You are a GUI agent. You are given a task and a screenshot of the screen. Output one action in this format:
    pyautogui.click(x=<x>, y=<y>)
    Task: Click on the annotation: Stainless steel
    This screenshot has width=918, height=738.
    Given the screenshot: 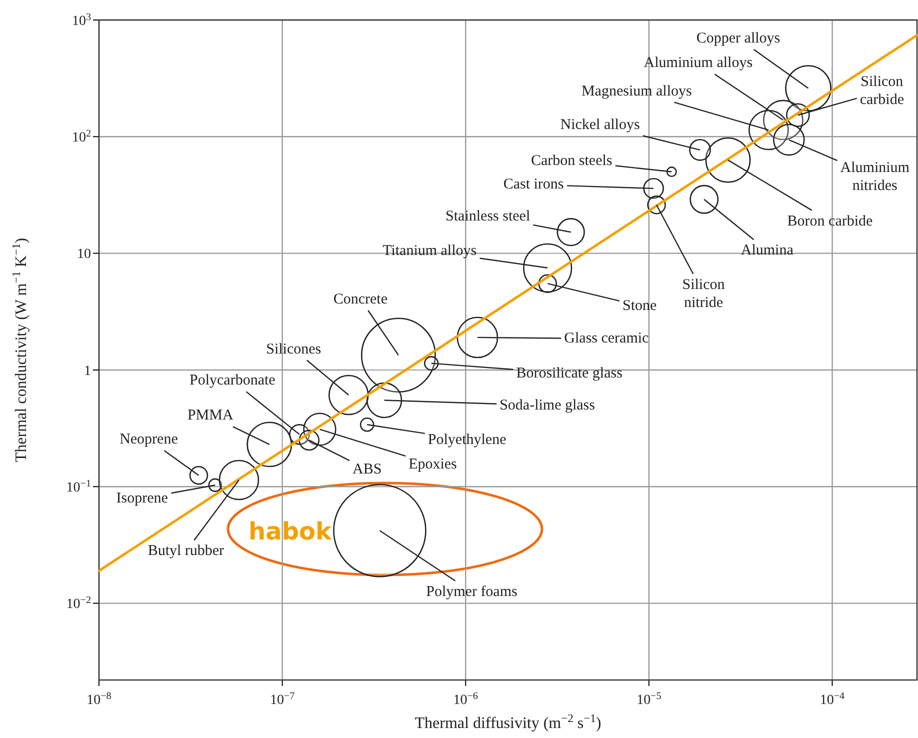 What is the action you would take?
    pyautogui.click(x=488, y=216)
    